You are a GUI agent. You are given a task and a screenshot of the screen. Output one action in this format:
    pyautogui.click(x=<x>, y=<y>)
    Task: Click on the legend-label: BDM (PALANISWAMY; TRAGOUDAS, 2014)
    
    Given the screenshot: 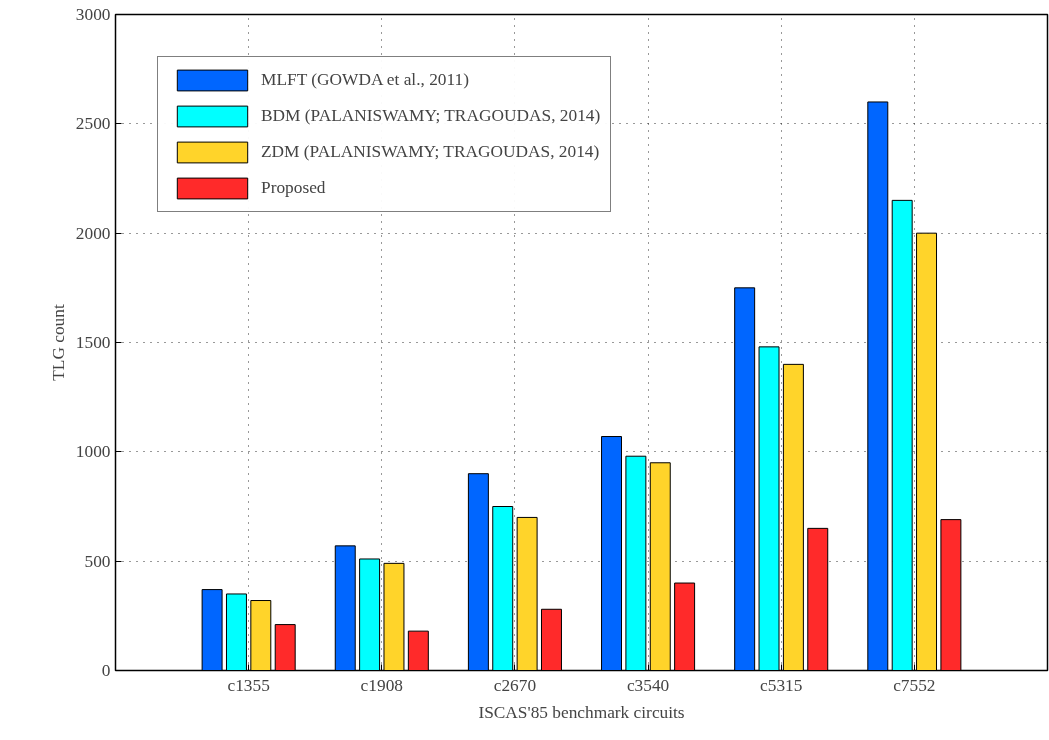 What is the action you would take?
    pyautogui.click(x=431, y=116)
    